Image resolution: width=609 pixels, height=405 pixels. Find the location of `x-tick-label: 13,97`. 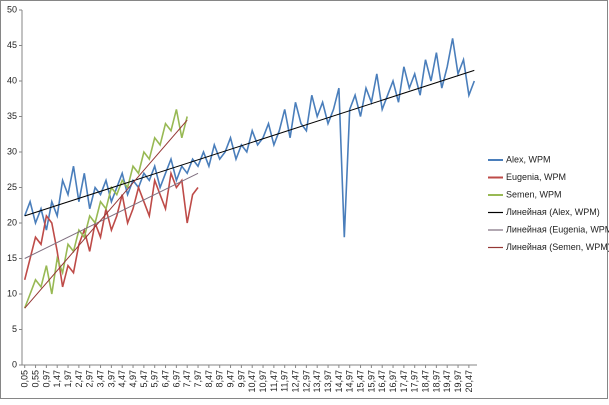

x-tick-label: 13,97 is located at coordinates (328, 381).